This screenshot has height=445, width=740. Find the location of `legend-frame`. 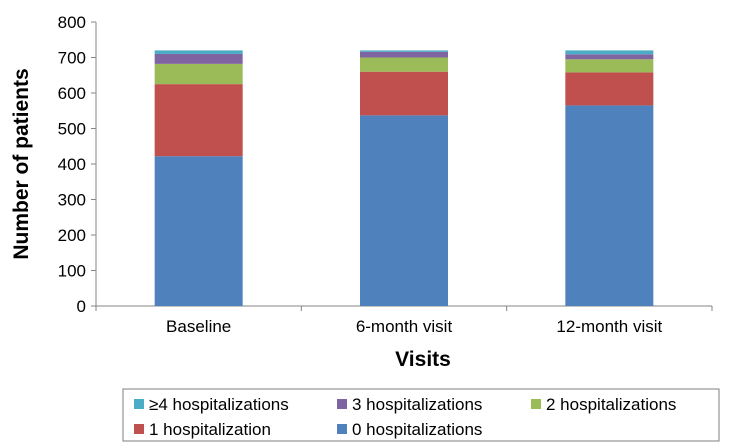

legend-frame is located at coordinates (421, 415).